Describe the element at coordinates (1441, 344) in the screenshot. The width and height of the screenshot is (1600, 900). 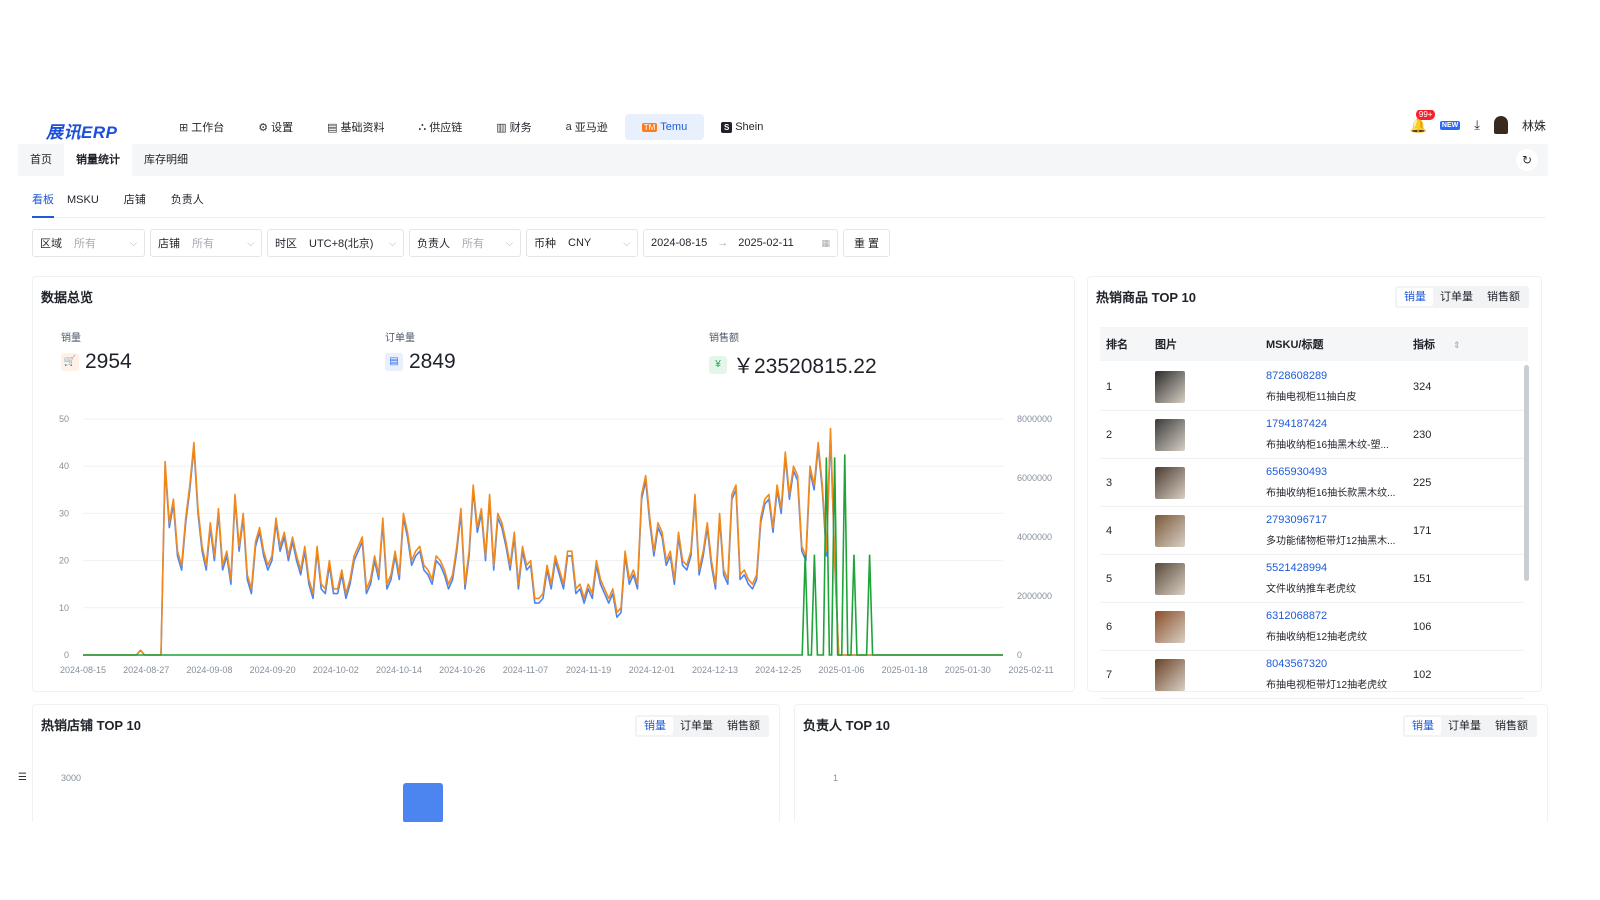
I see `col-metric: 指标 ⇕` at that location.